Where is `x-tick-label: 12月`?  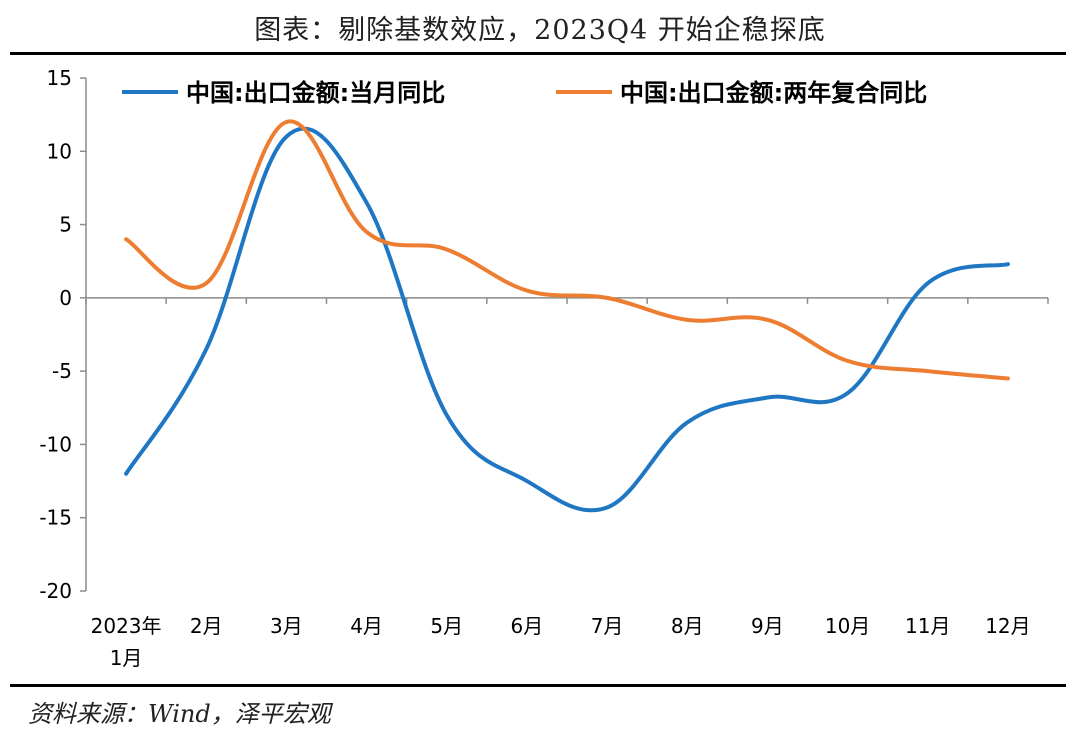
x-tick-label: 12月 is located at coordinates (1007, 626).